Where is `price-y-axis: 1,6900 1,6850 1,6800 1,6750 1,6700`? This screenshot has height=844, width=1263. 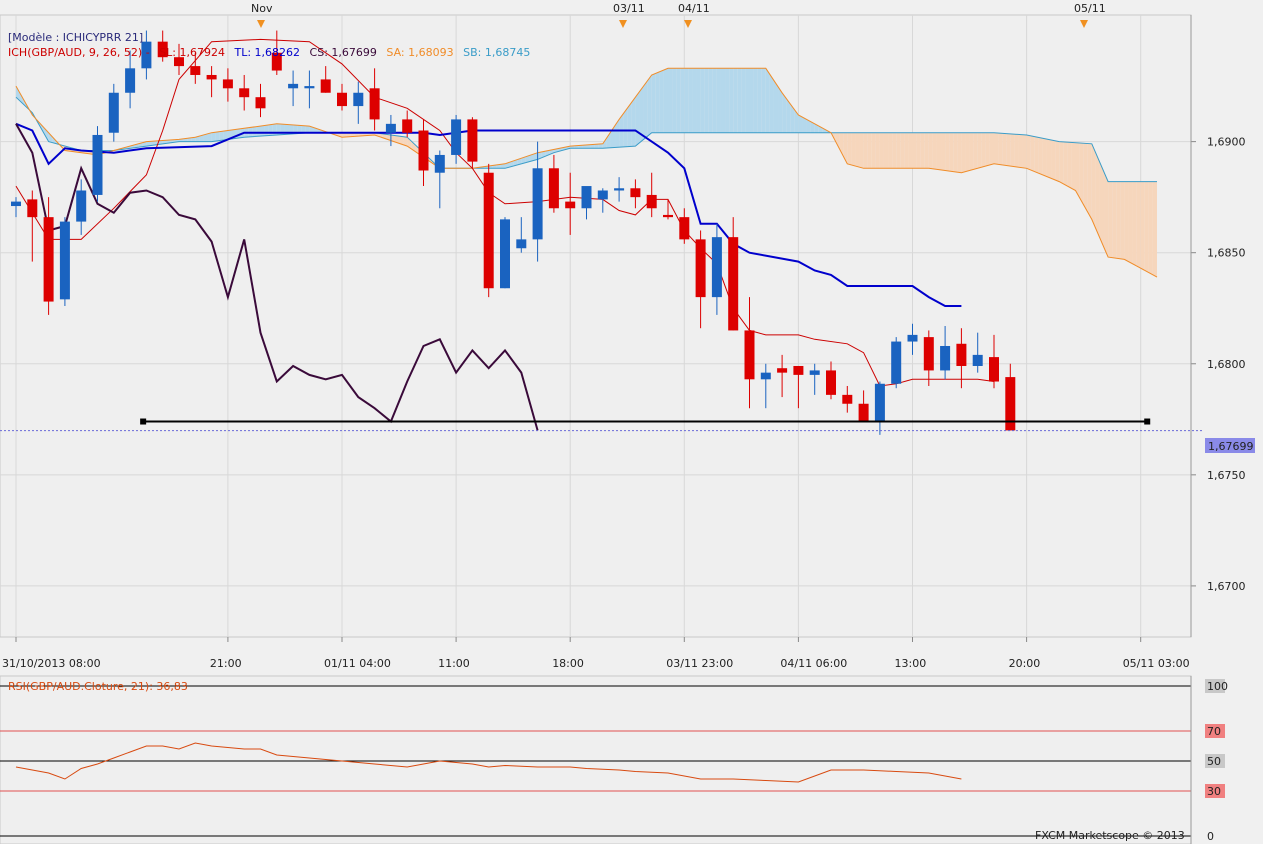 price-y-axis: 1,6900 1,6850 1,6800 1,6750 1,6700 is located at coordinates (1218, 326).